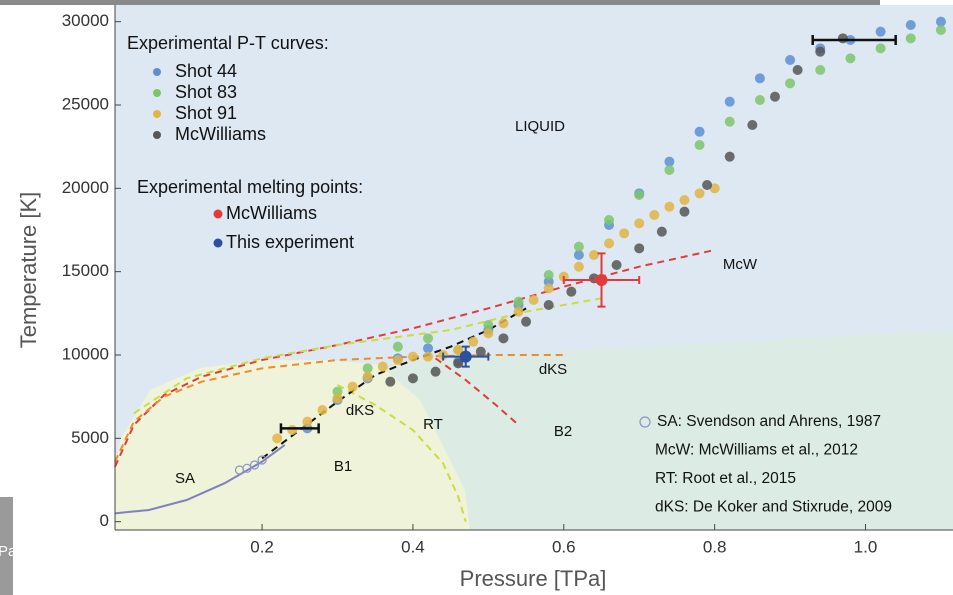  I want to click on x-tick-label: 0.8, so click(715, 546).